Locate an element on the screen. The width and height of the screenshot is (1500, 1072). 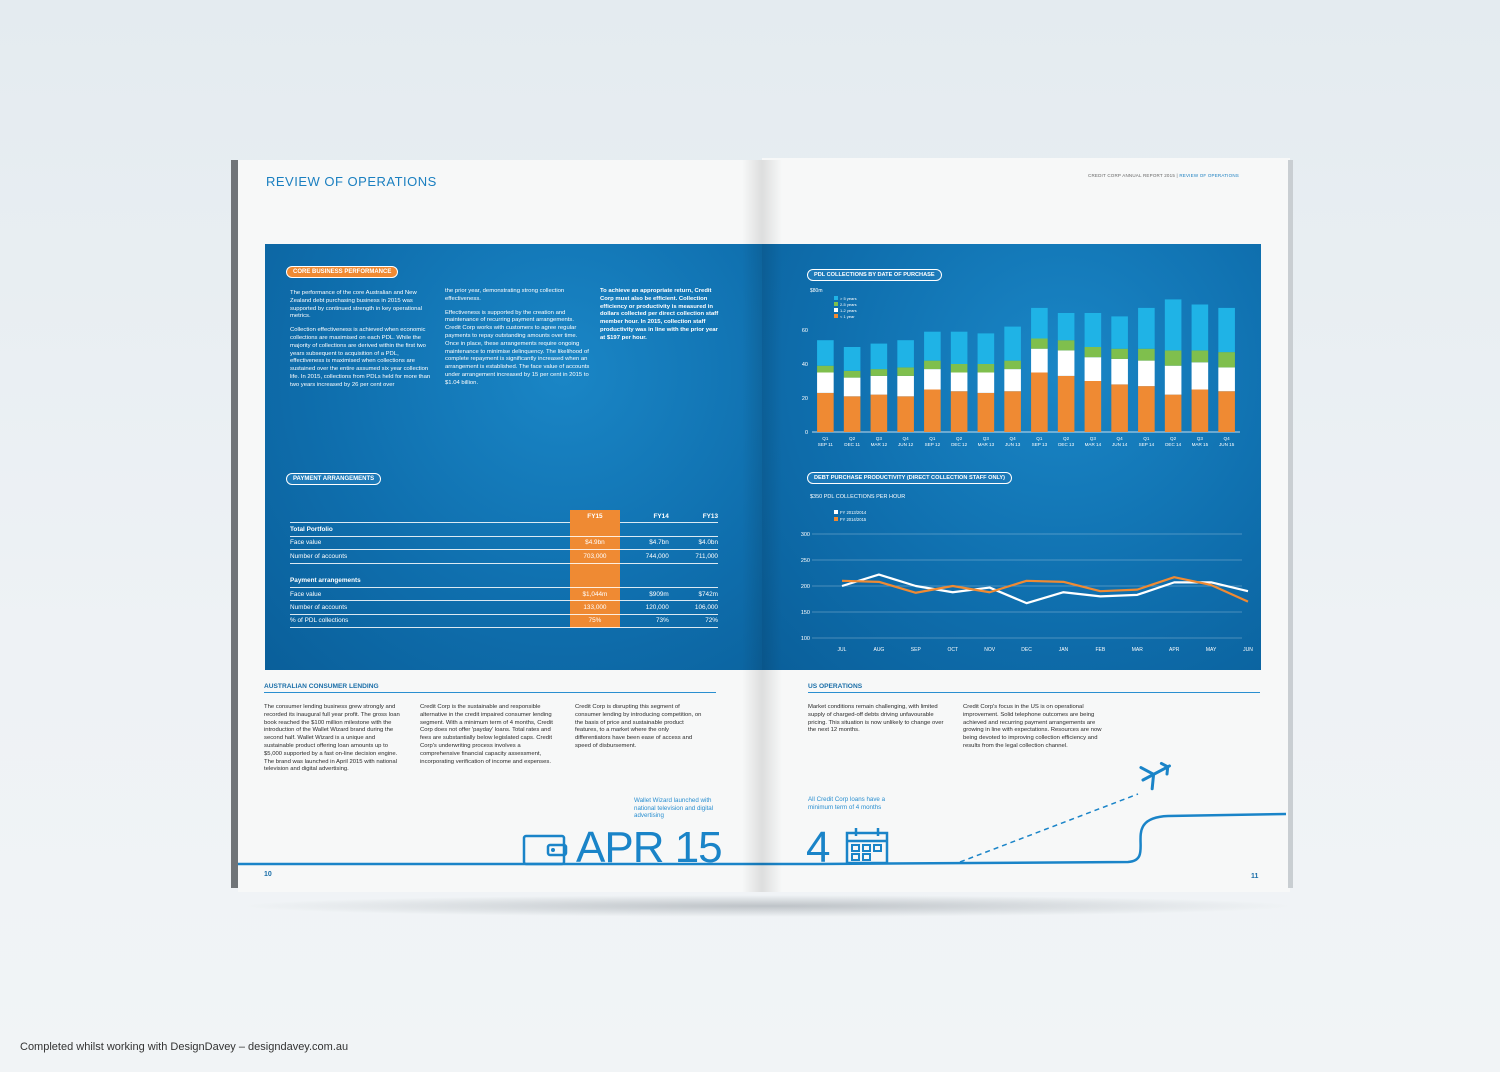
line-x-tick: SEP is located at coordinates (916, 650).